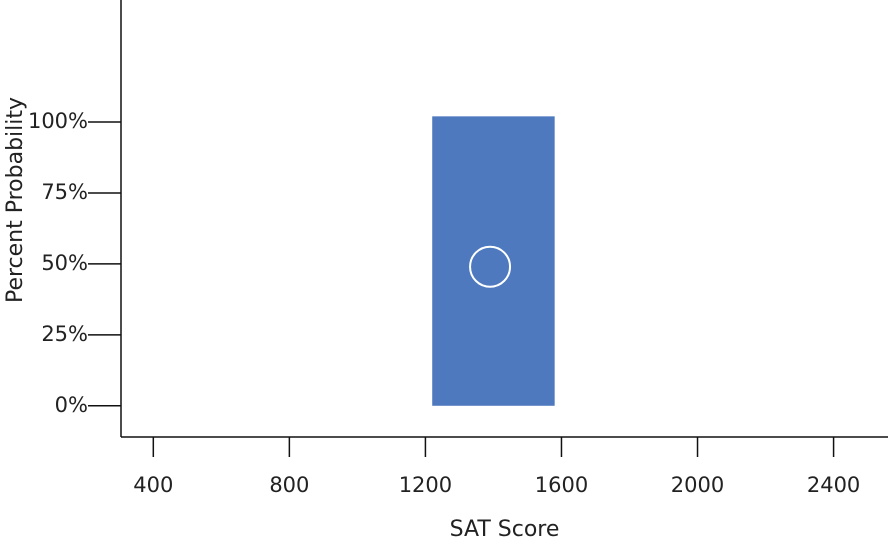 This screenshot has width=890, height=546. Describe the element at coordinates (490, 266) in the screenshot. I see `score-marker` at that location.